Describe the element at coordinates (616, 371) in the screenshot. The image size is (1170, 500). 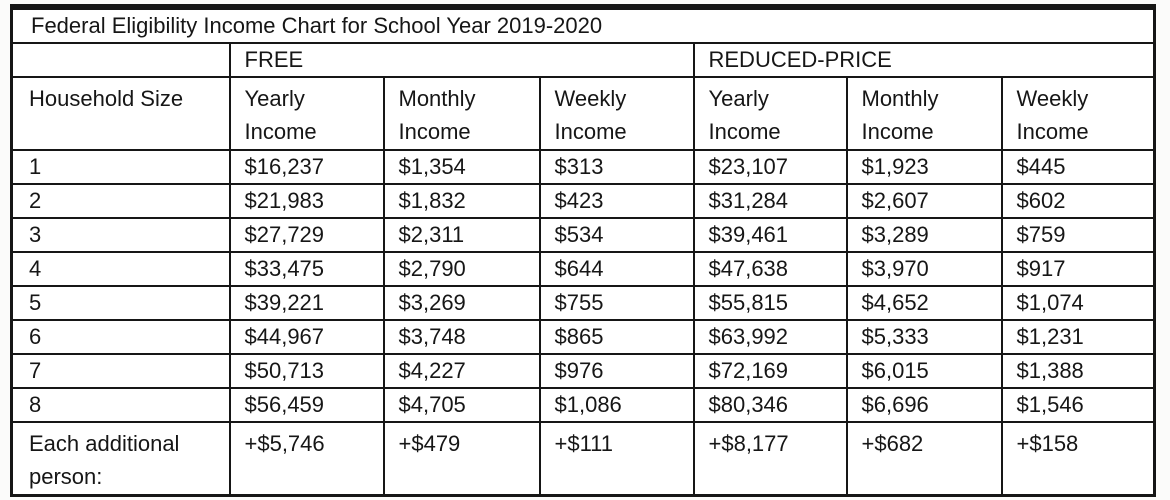
I see `free-weekly-cell: $976` at that location.